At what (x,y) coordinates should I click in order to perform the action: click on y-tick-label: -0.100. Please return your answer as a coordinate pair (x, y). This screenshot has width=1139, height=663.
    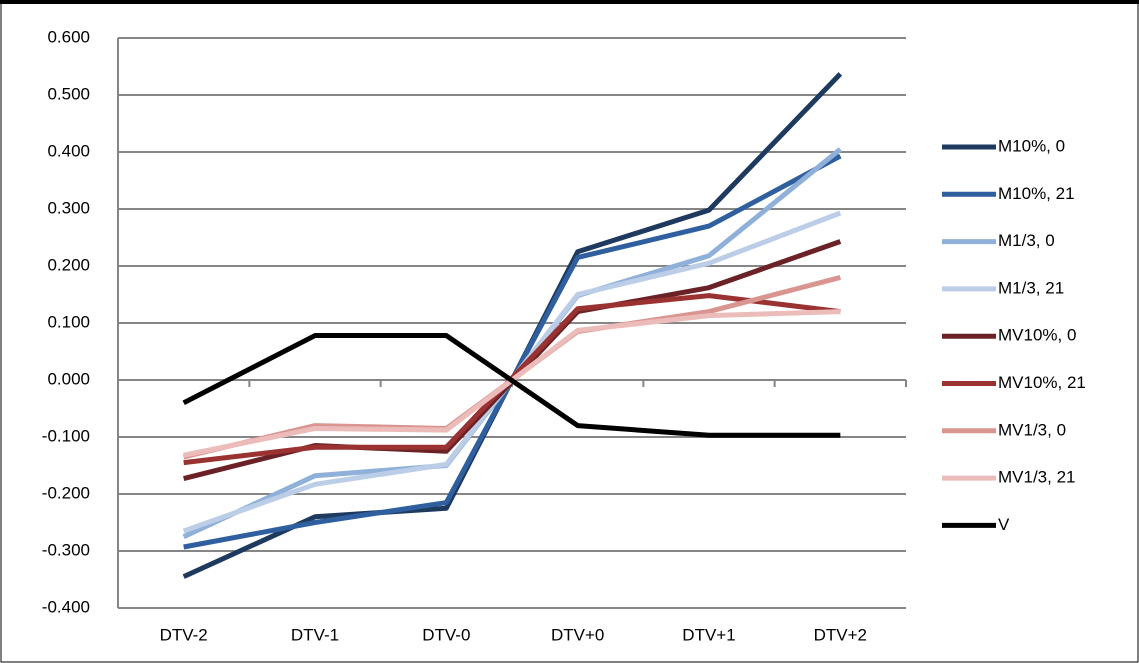
    Looking at the image, I should click on (66, 435).